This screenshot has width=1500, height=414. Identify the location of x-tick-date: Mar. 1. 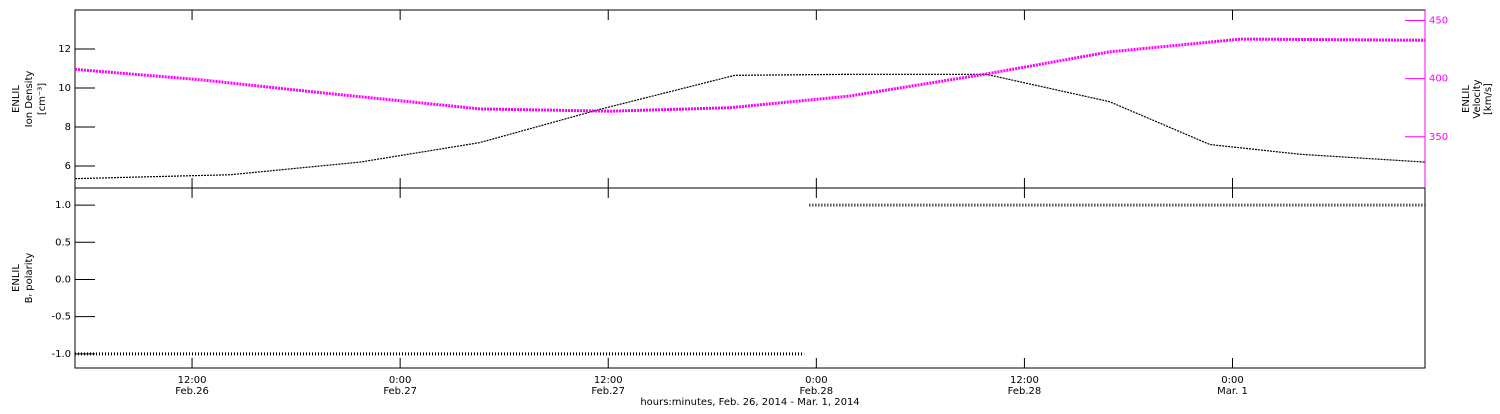
(1232, 391).